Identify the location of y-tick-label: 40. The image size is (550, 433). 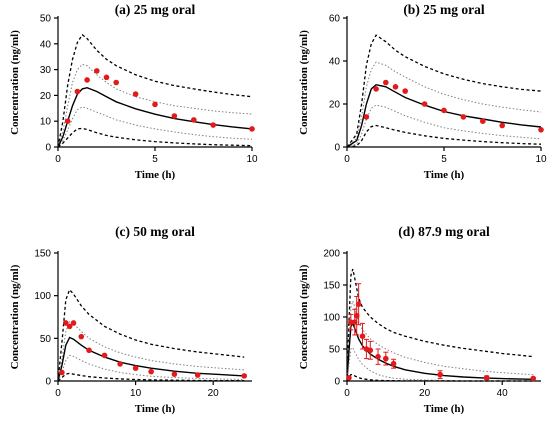
(335, 62).